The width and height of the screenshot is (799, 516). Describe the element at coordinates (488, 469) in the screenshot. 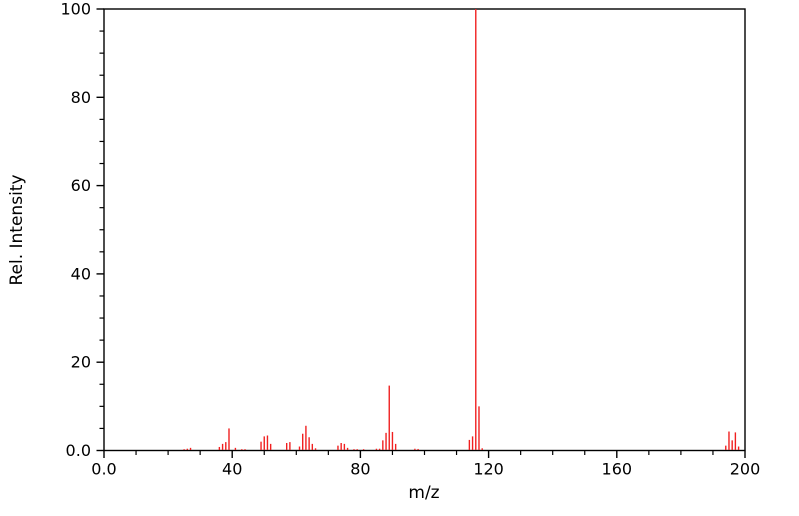

I see `x-tick-label: 120` at that location.